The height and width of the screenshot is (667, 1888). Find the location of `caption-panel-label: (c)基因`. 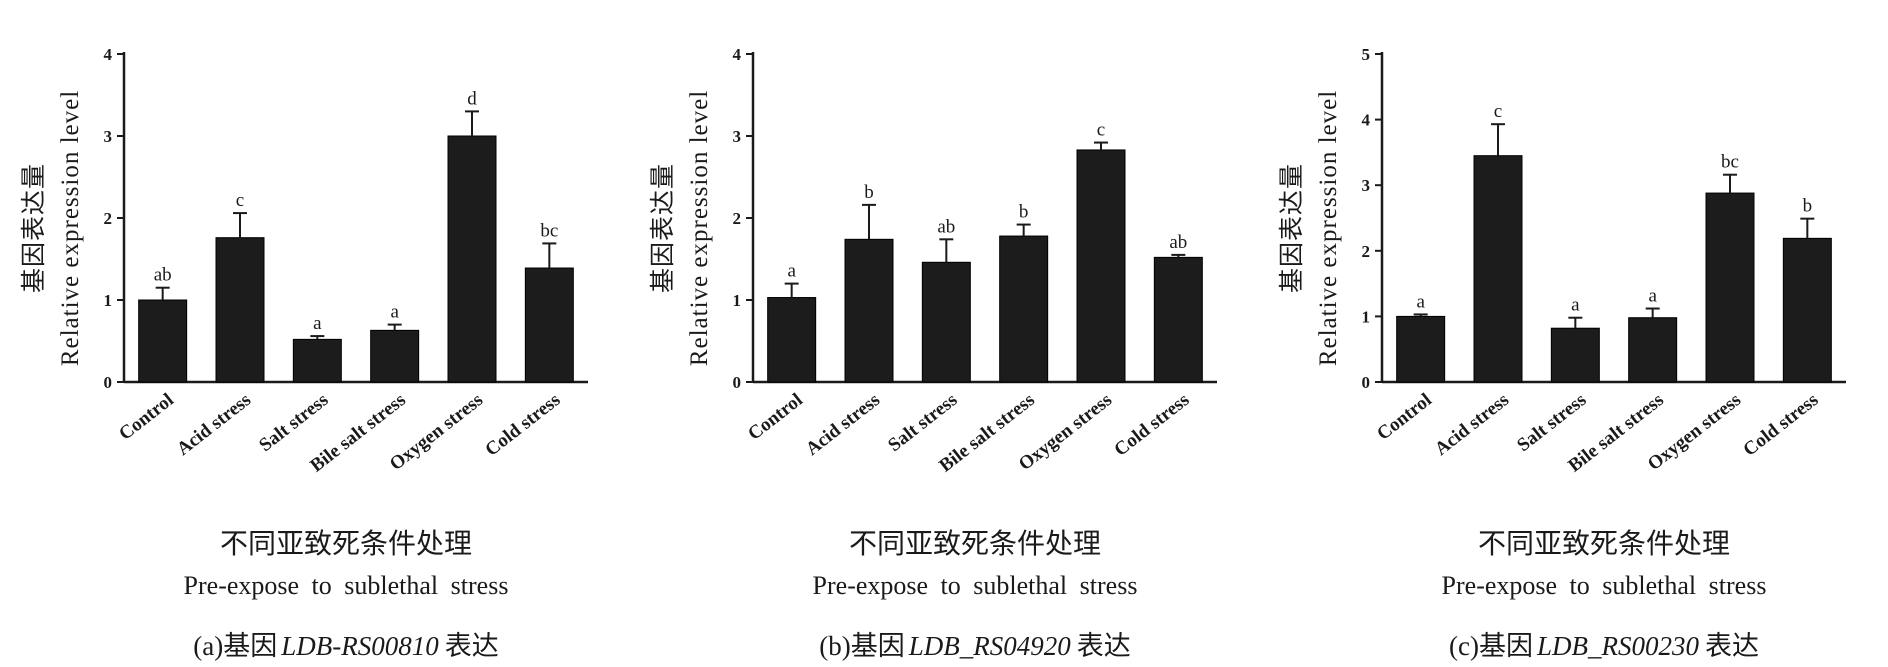

caption-panel-label: (c)基因 is located at coordinates (1491, 646).